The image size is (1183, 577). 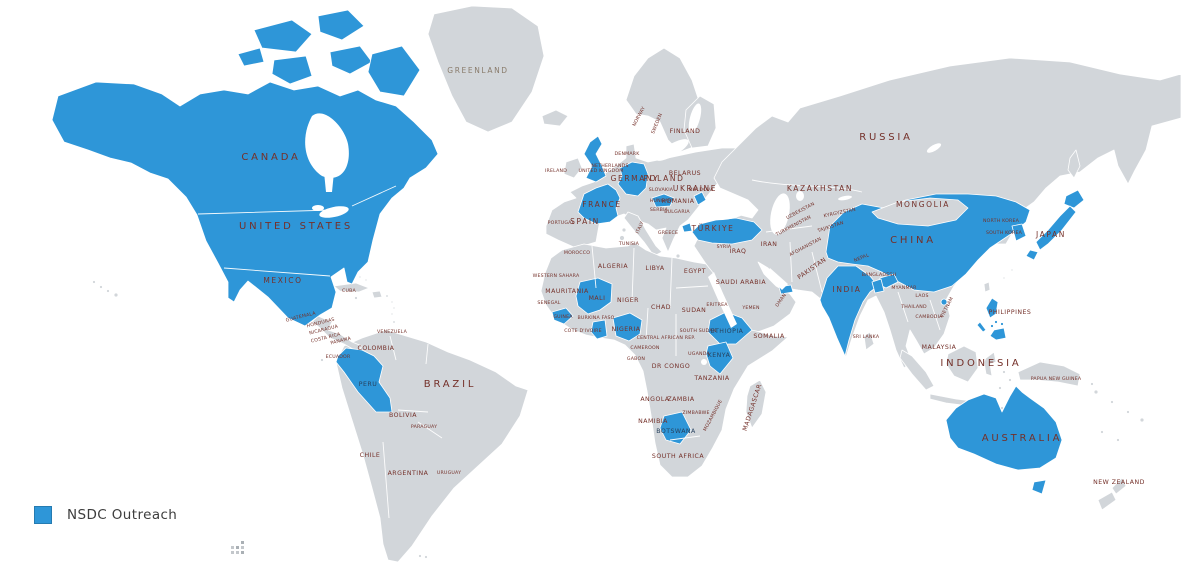 I want to click on label-philippines: PHILIPPINES, so click(x=1010, y=312).